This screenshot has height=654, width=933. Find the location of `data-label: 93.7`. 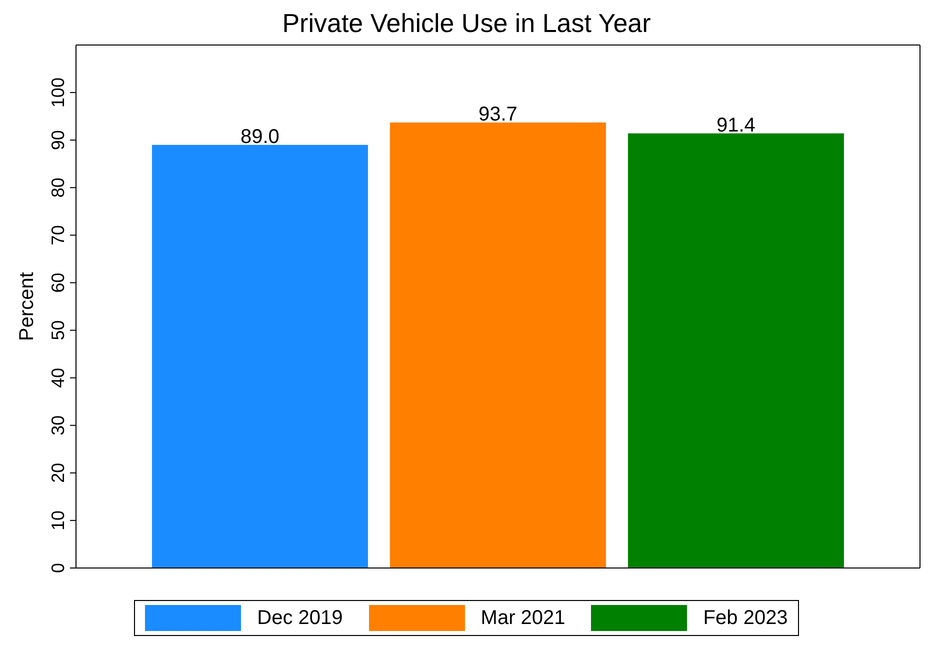

data-label: 93.7 is located at coordinates (498, 115).